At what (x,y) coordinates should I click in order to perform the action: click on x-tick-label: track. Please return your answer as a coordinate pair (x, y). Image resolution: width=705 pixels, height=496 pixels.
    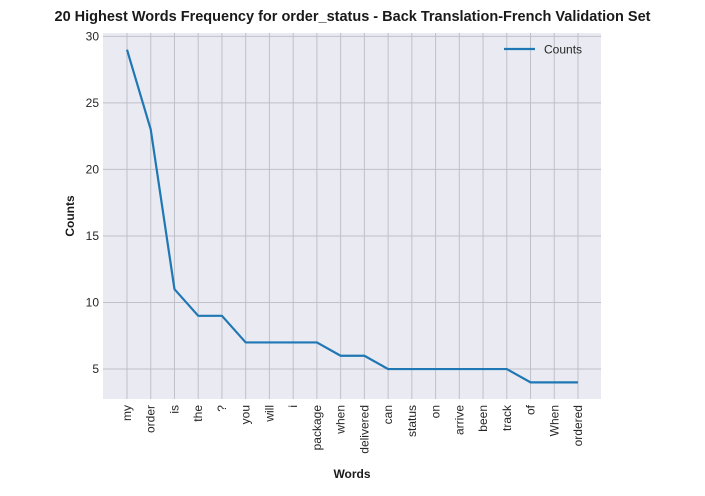
    Looking at the image, I should click on (507, 417).